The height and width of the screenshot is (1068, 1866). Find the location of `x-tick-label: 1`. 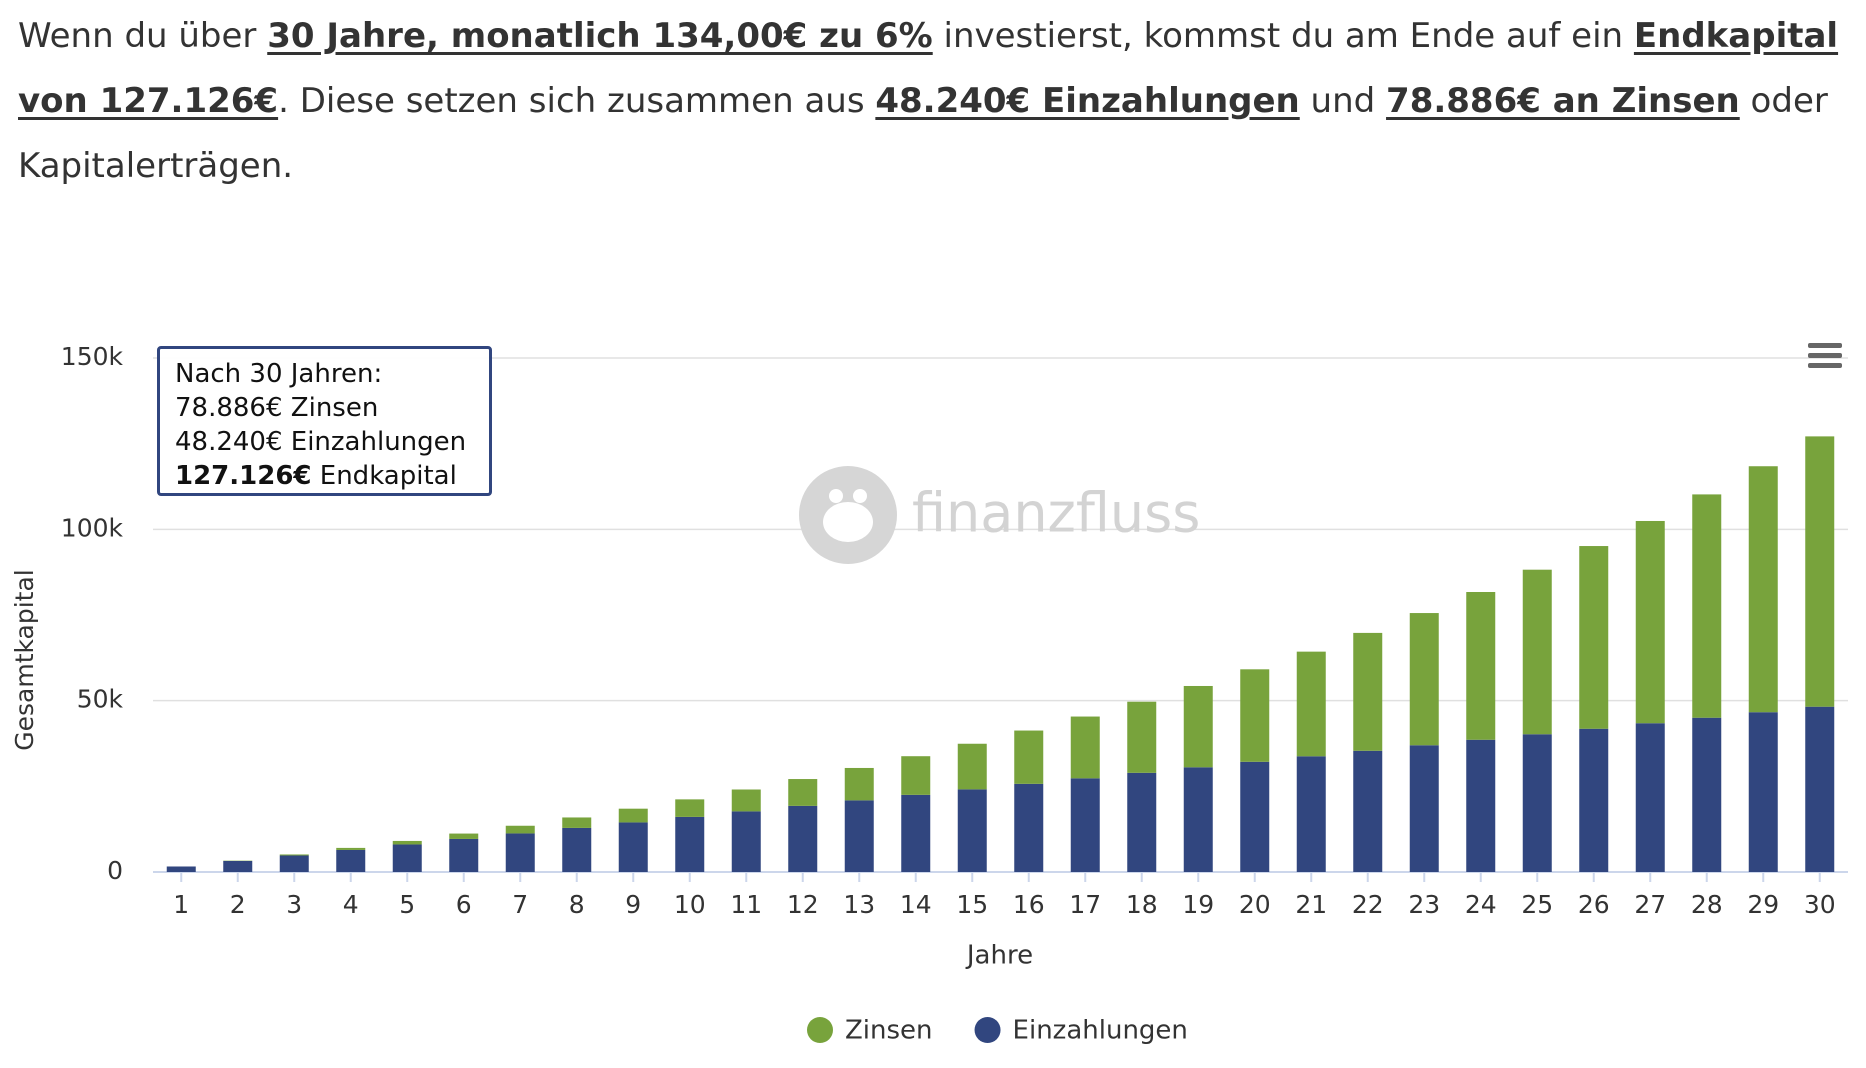

x-tick-label: 1 is located at coordinates (181, 904).